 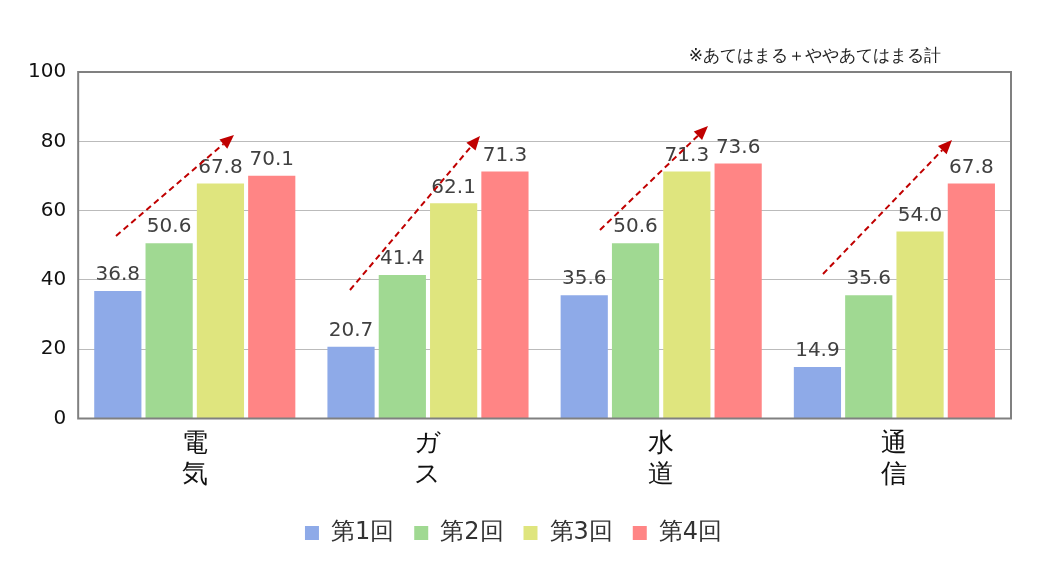 I want to click on text: 54.0, so click(x=920, y=213).